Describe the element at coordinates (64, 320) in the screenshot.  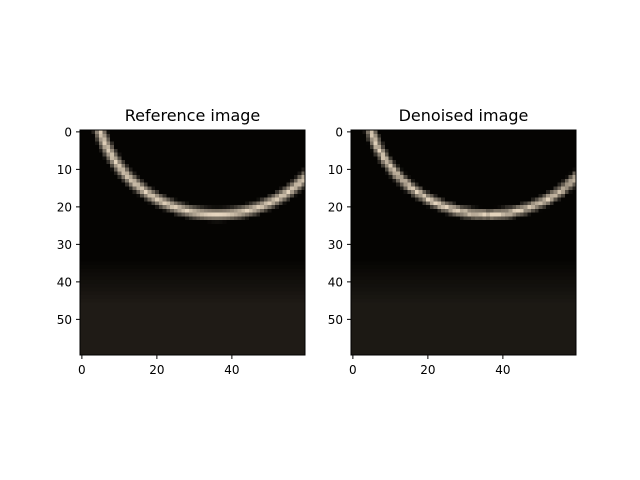
I see `y-tick-label-1-50: 50` at that location.